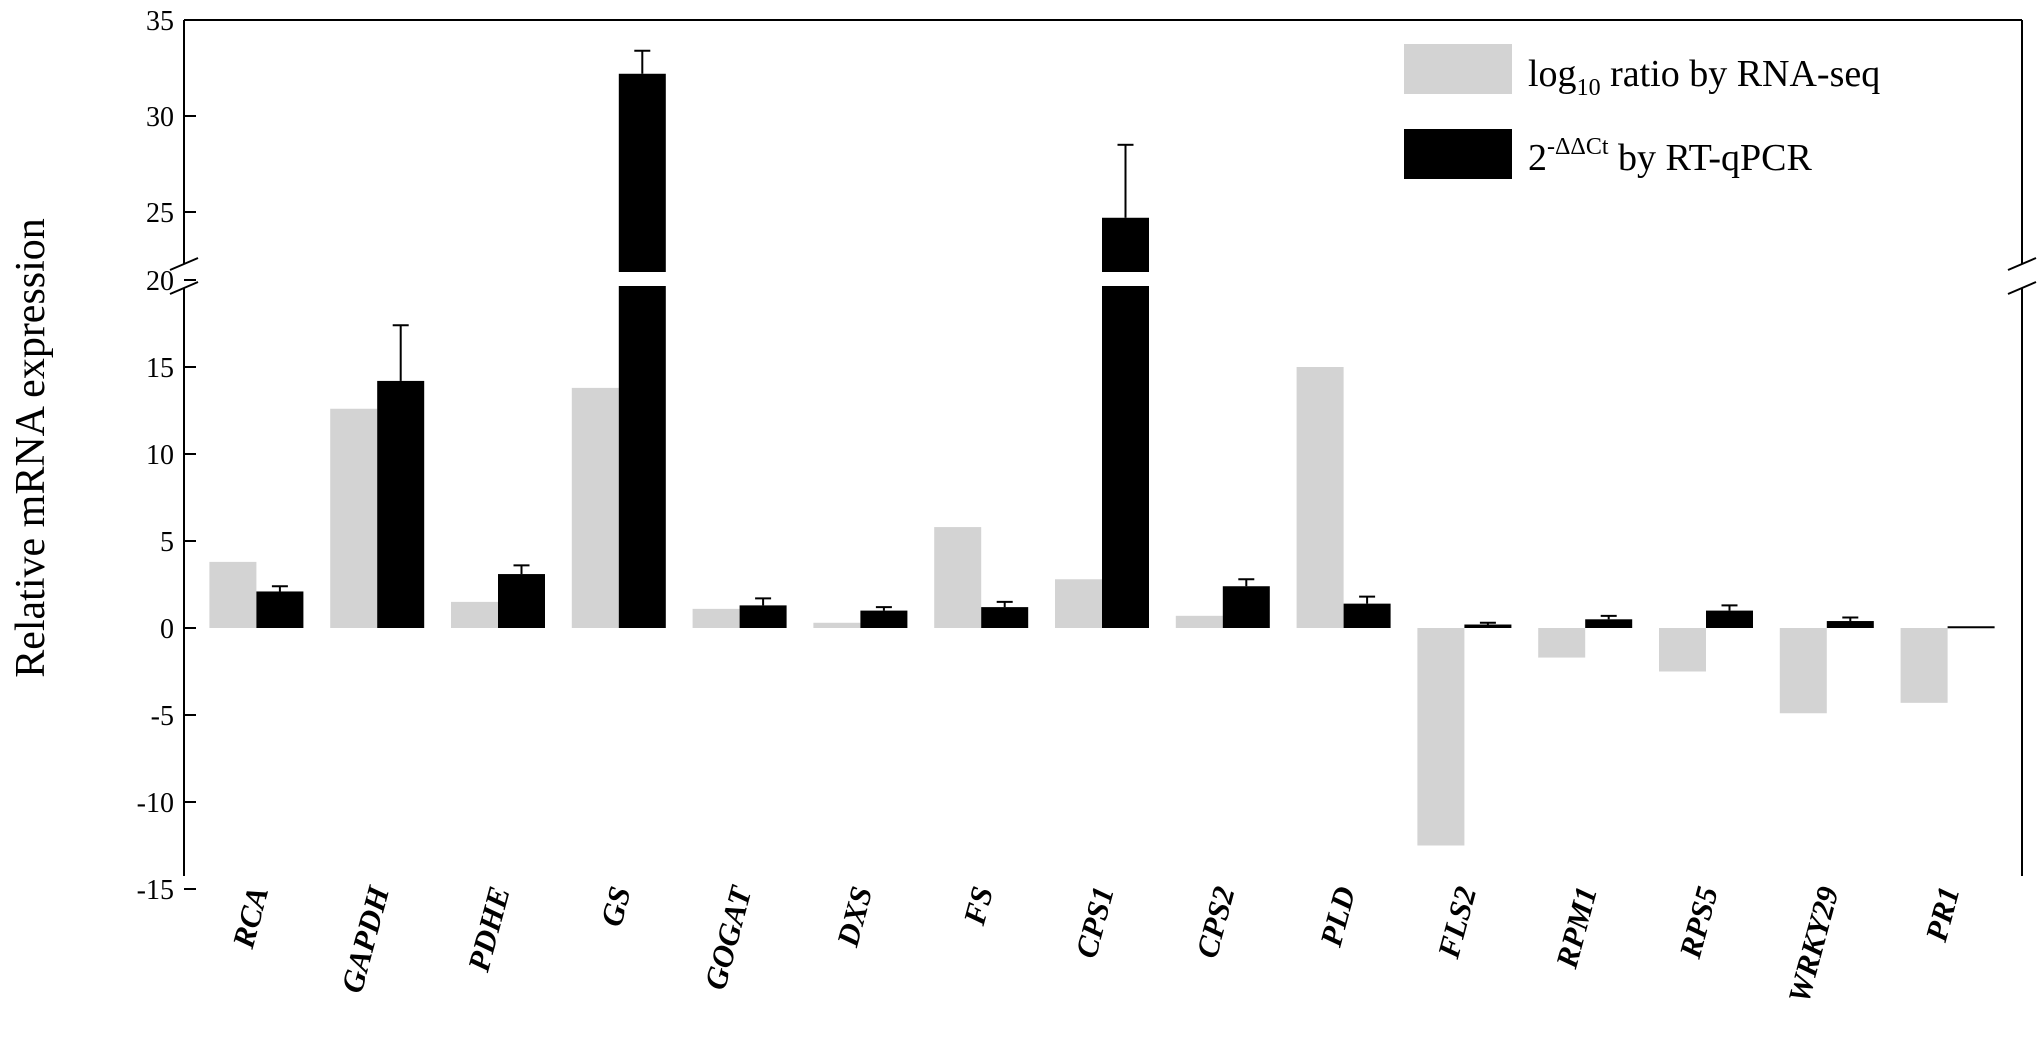  What do you see at coordinates (1609, 623) in the screenshot?
I see `bar-qpcr-rpm1` at bounding box center [1609, 623].